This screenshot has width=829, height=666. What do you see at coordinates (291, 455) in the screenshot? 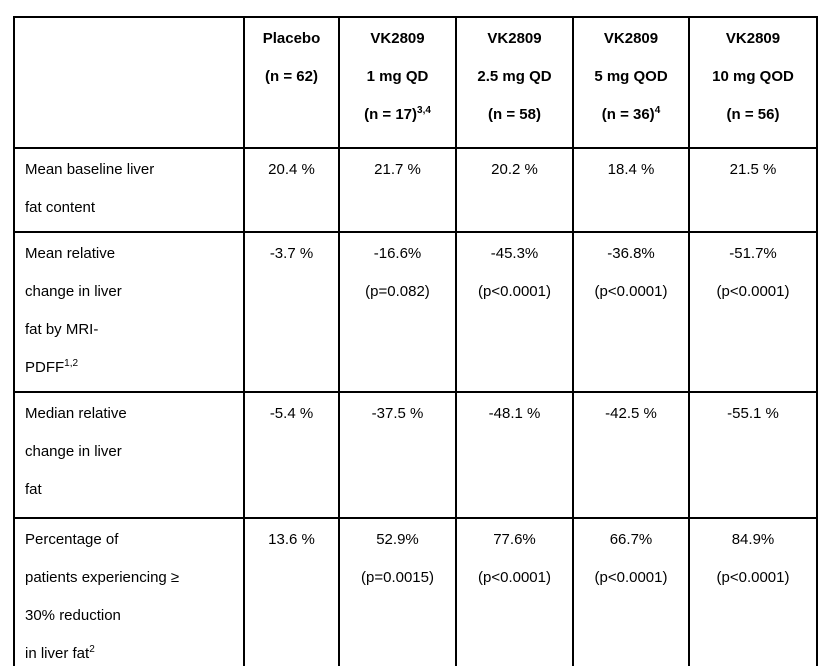
I see `data-cell-median-relative-change-placebo: -5.4 %` at bounding box center [291, 455].